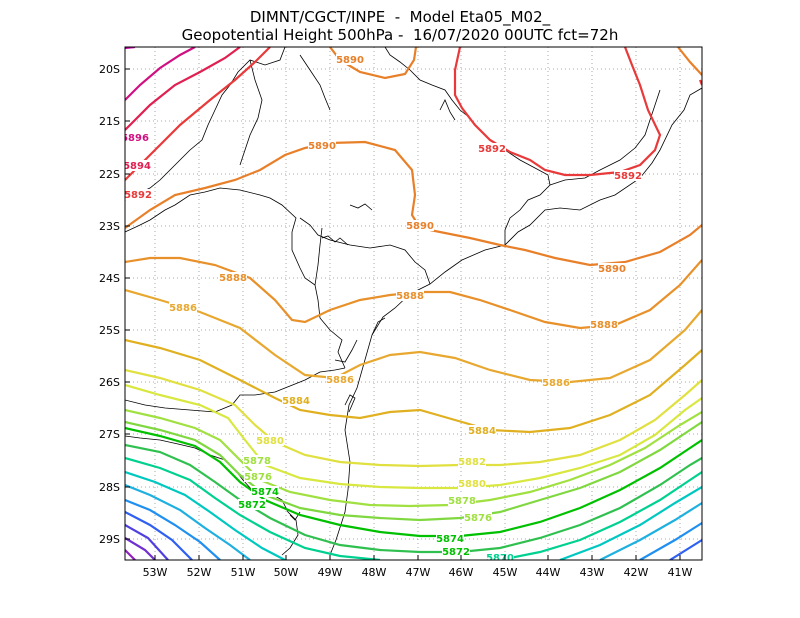 The width and height of the screenshot is (800, 618). Describe the element at coordinates (109, 278) in the screenshot. I see `y-tick-label: 24S` at that location.